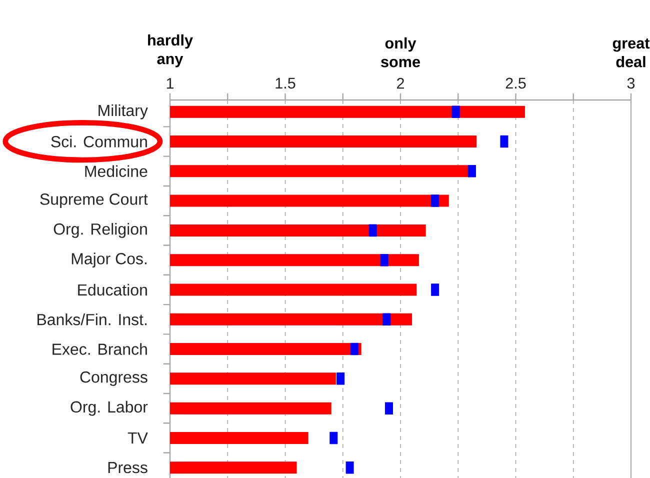 The width and height of the screenshot is (650, 478). What do you see at coordinates (400, 83) in the screenshot?
I see `x-tick-label: 2` at bounding box center [400, 83].